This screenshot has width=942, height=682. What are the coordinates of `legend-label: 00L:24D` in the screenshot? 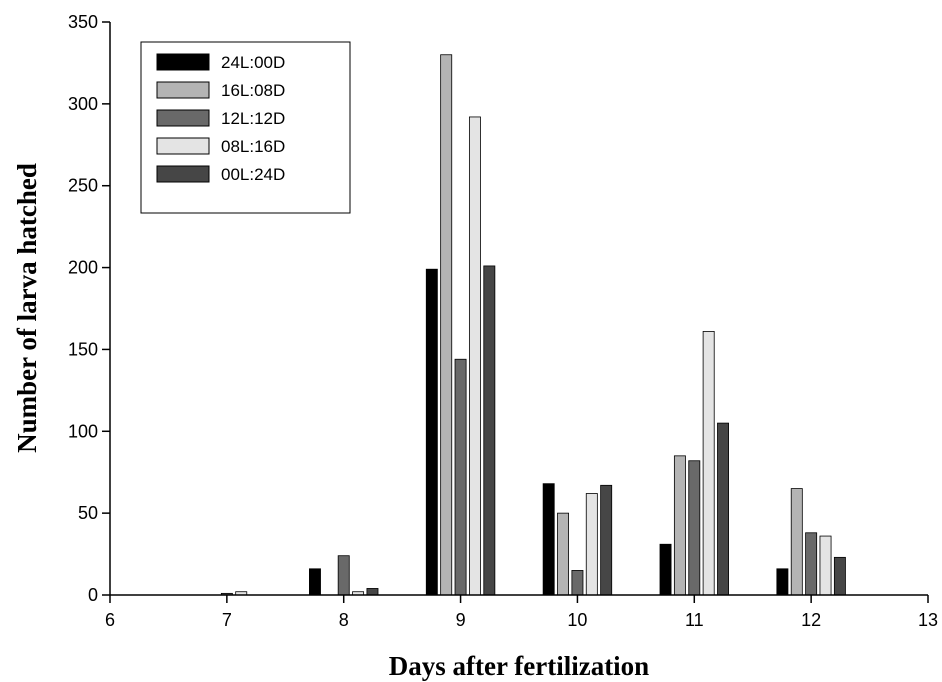 It's located at (253, 174).